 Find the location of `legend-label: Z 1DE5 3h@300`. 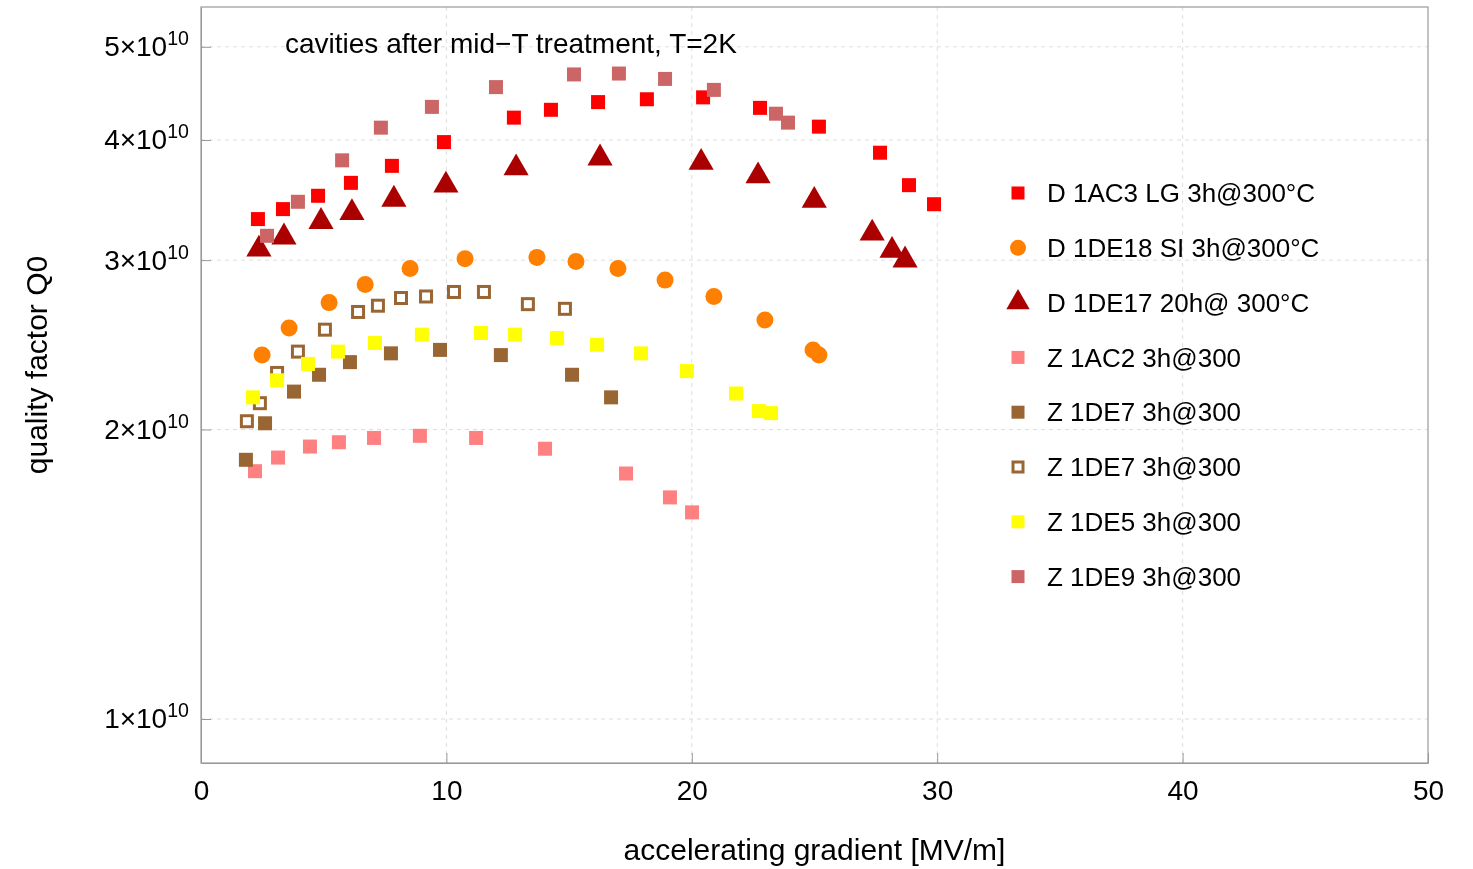

legend-label: Z 1DE5 3h@300 is located at coordinates (1144, 521).